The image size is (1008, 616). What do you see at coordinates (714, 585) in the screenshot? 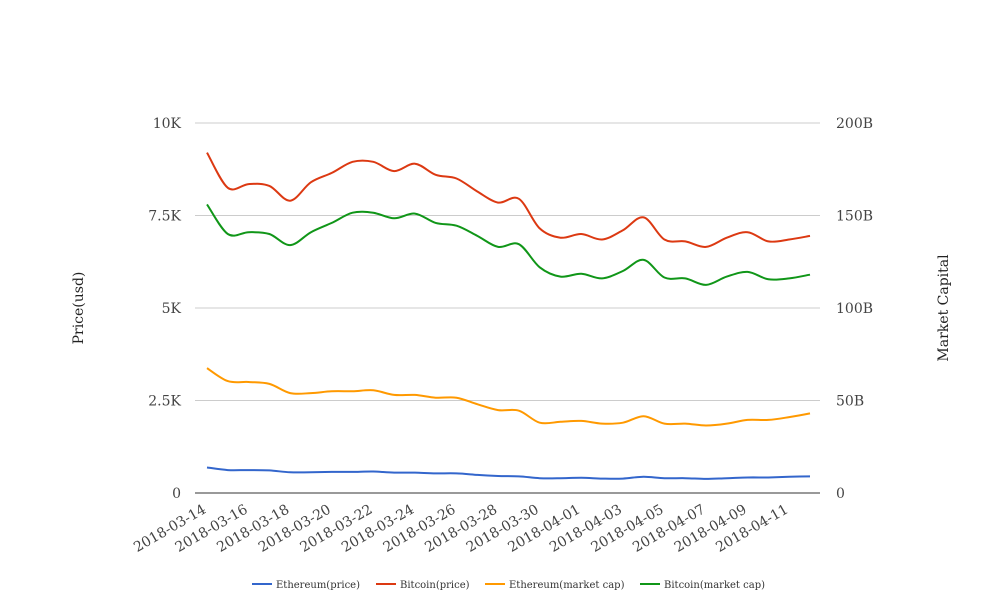
I see `legend-label: Bitcoin(market cap)` at bounding box center [714, 585].